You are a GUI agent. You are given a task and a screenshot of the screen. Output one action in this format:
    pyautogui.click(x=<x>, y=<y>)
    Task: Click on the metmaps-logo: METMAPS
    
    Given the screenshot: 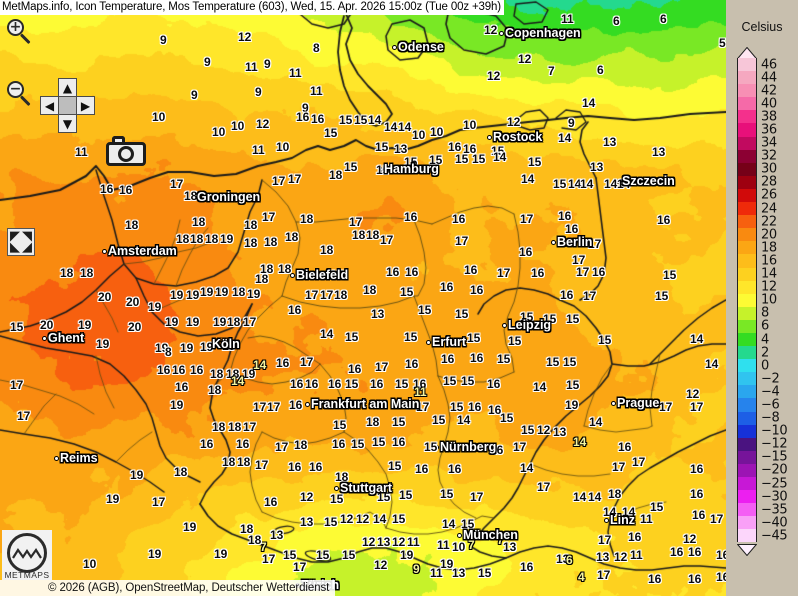 What is the action you would take?
    pyautogui.click(x=27, y=555)
    